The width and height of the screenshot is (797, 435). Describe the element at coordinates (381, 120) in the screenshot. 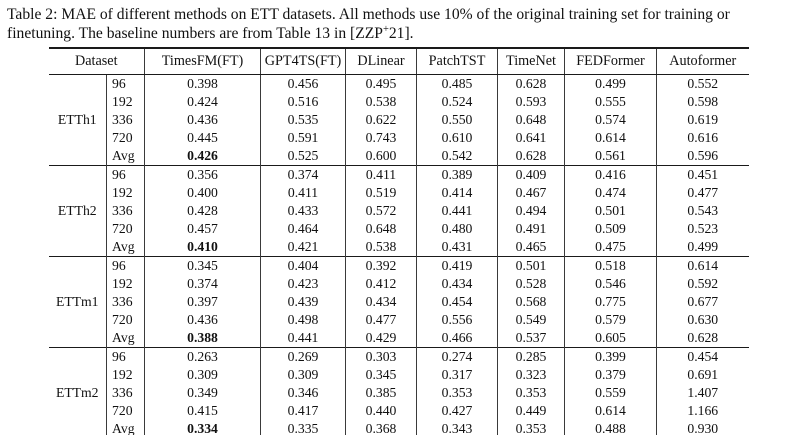

I see `value-cell: 0.622` at that location.